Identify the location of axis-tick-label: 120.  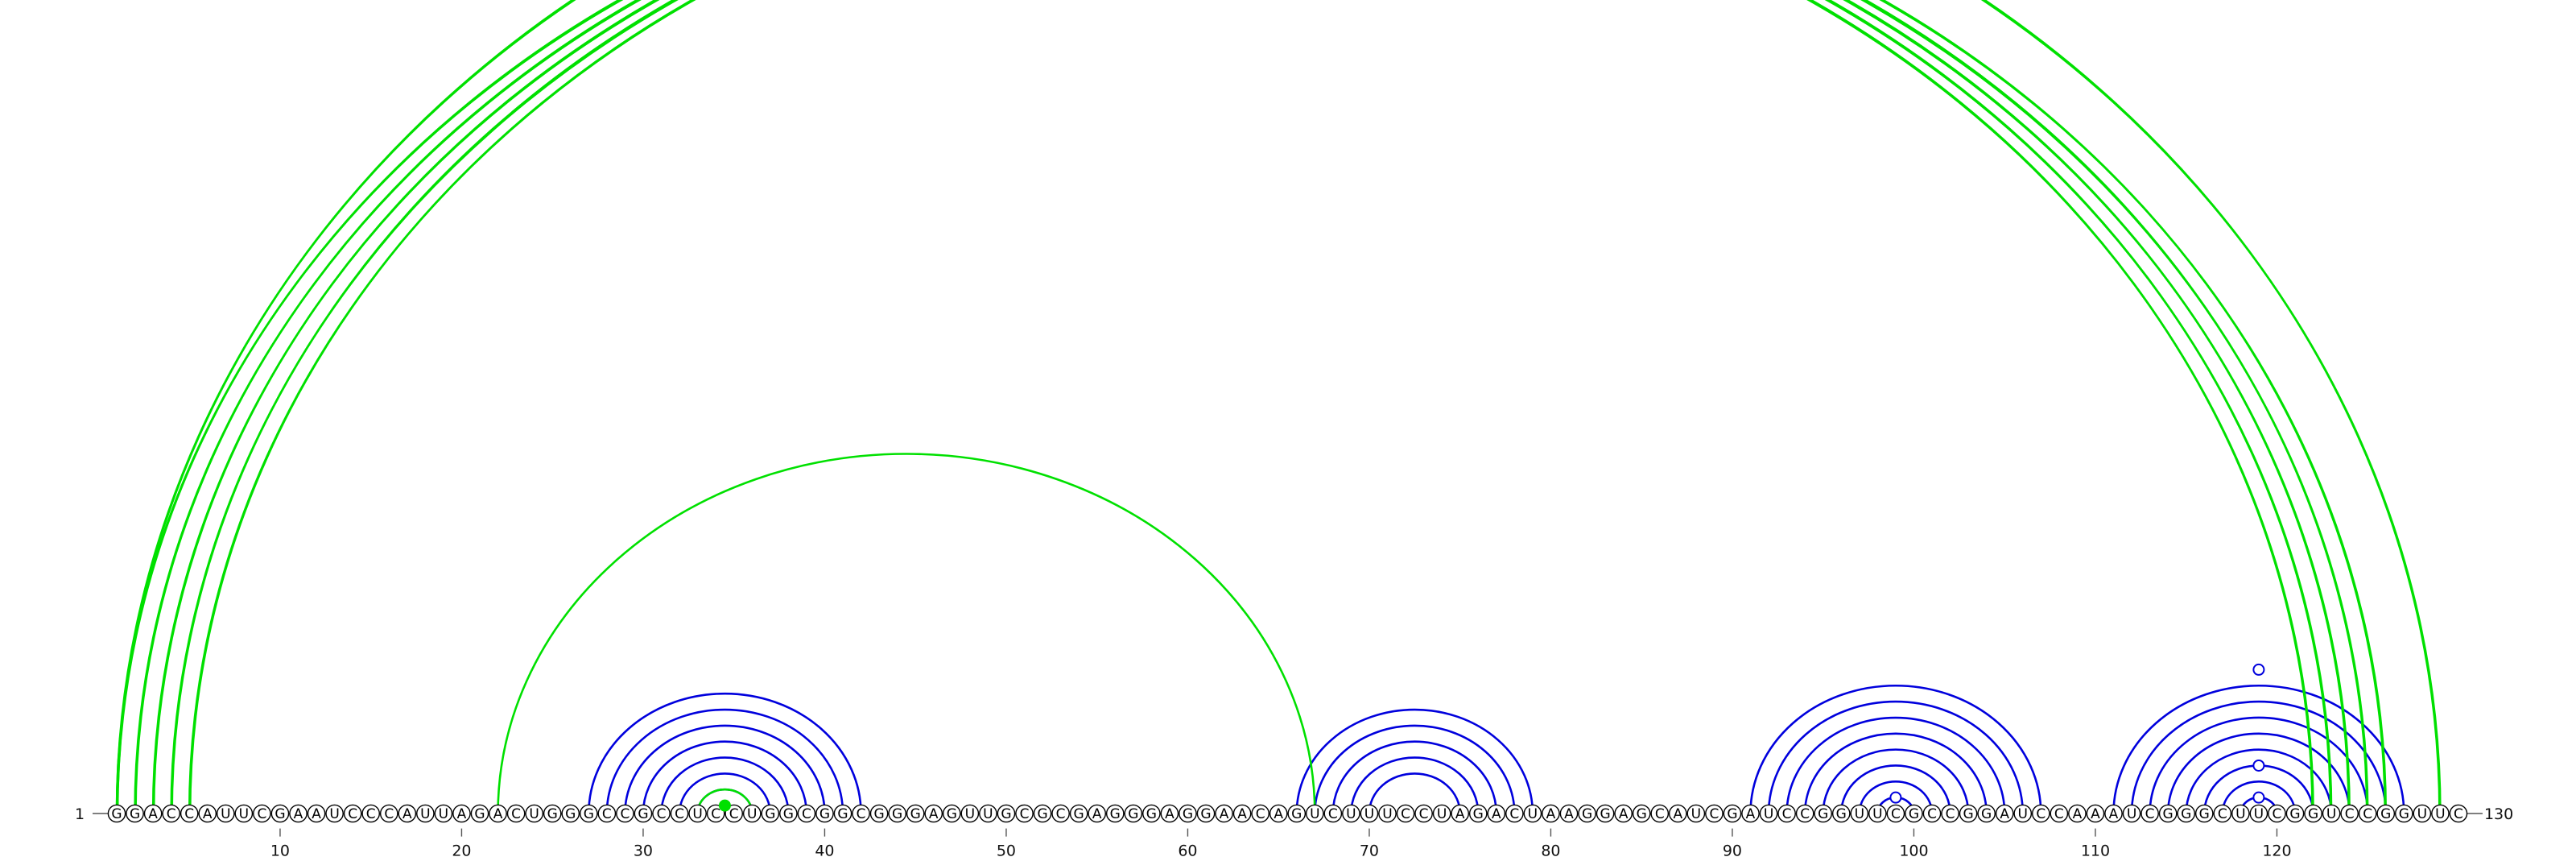
(2276, 850).